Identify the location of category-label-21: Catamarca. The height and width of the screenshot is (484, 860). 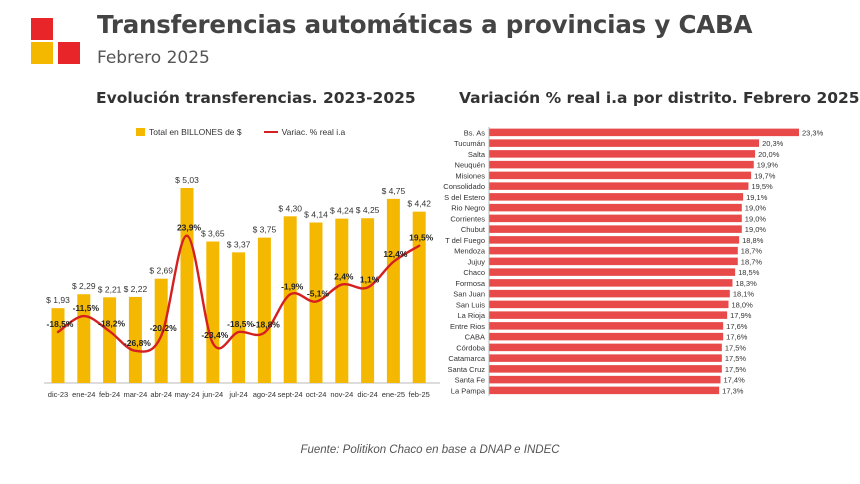
(467, 358).